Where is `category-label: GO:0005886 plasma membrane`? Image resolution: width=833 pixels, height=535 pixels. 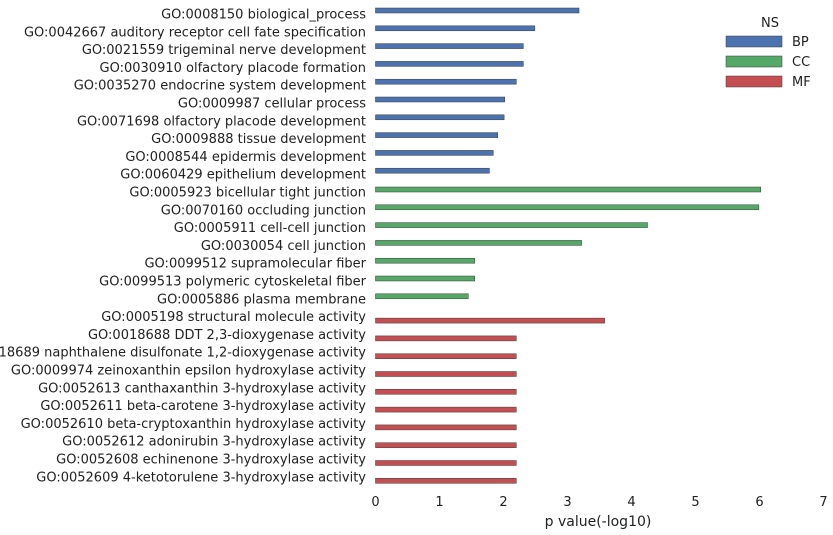 category-label: GO:0005886 plasma membrane is located at coordinates (261, 299).